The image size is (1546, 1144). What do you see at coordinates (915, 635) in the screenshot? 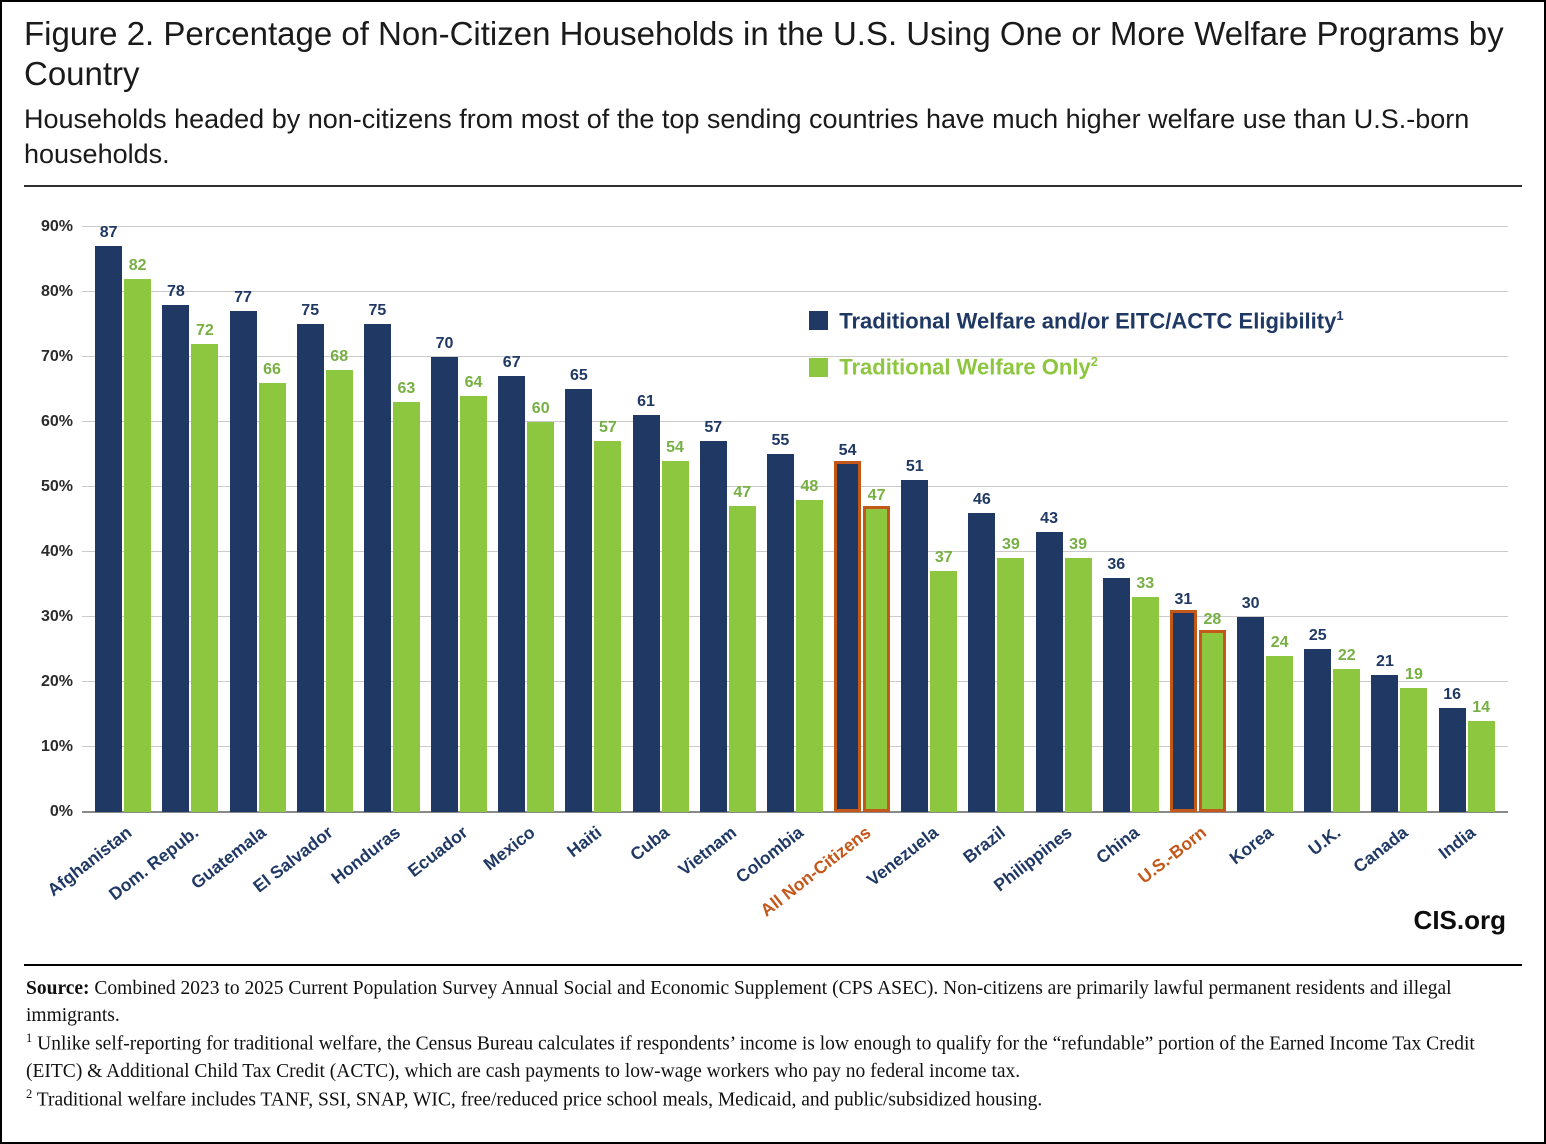
I see `bar-eitc-eligibility: 51` at bounding box center [915, 635].